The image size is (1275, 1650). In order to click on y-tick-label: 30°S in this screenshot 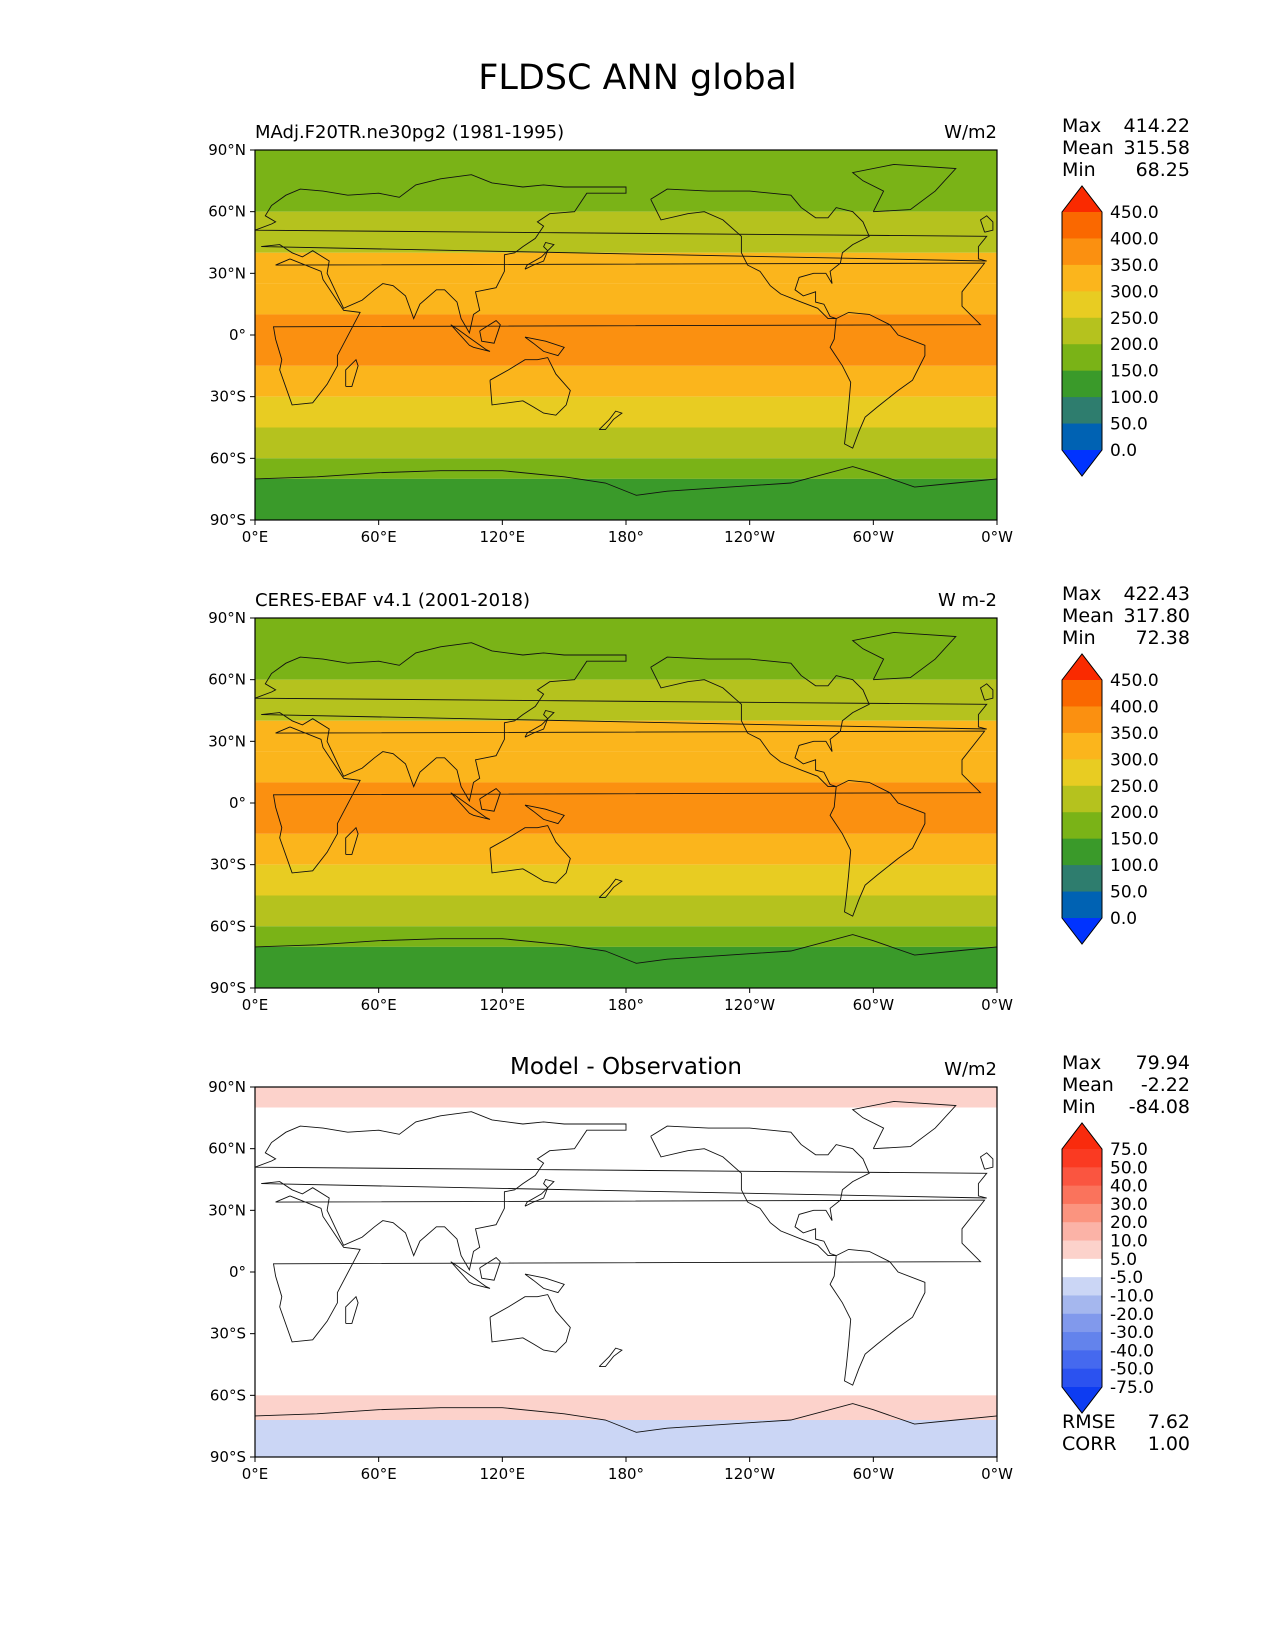, I will do `click(228, 397)`.